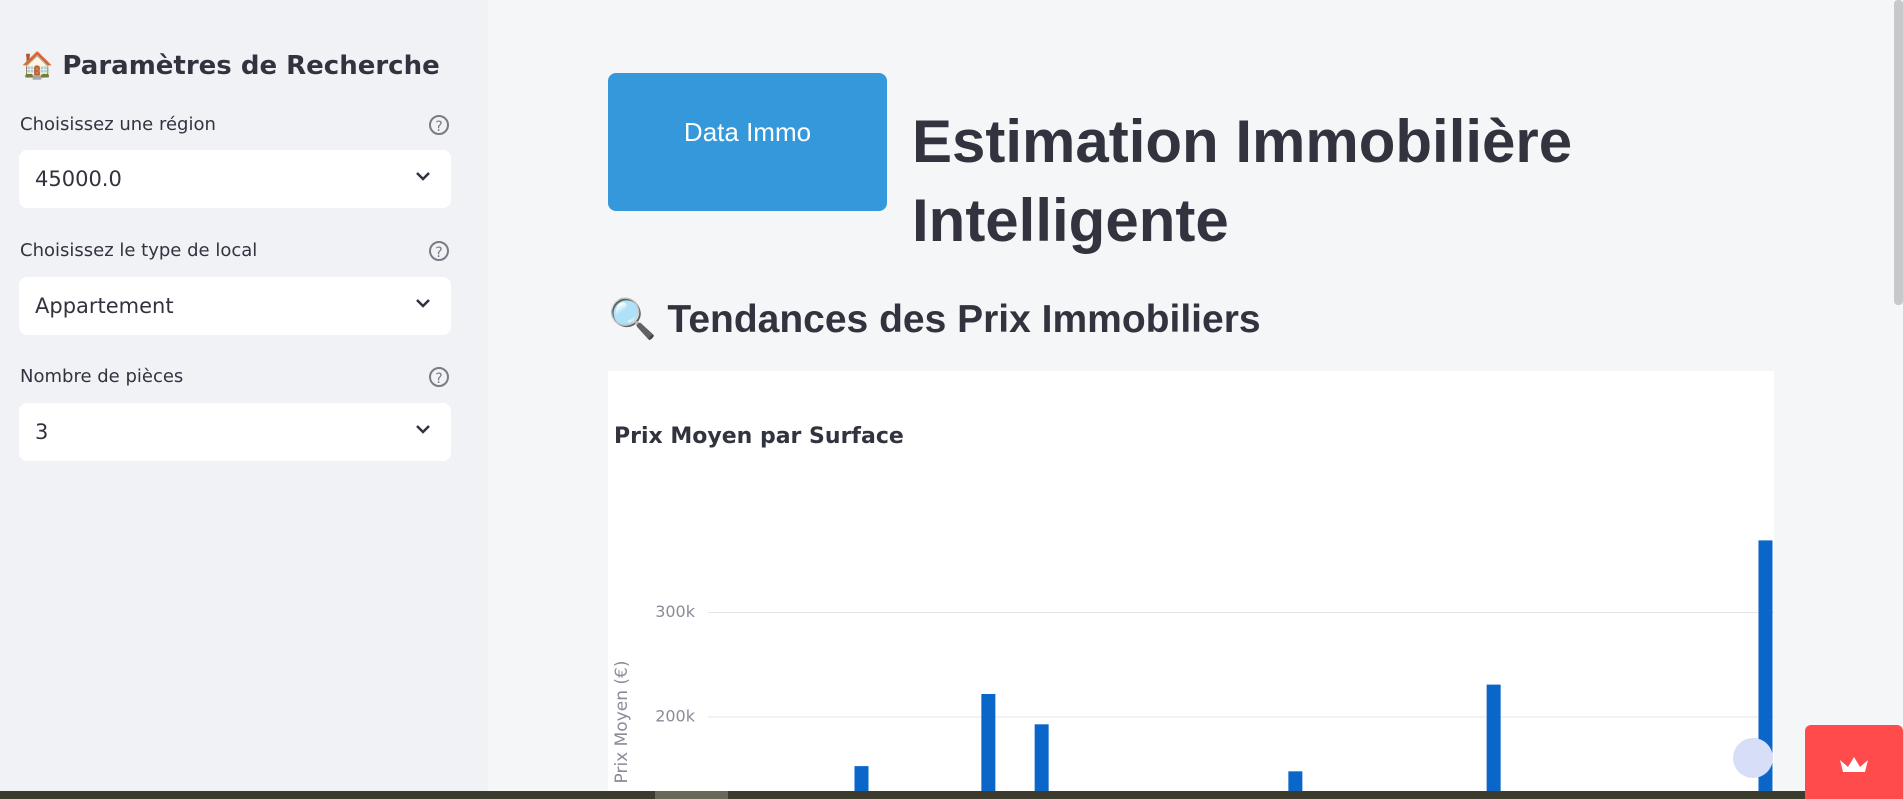  What do you see at coordinates (102, 376) in the screenshot?
I see `field-label: Nombre de pièces` at bounding box center [102, 376].